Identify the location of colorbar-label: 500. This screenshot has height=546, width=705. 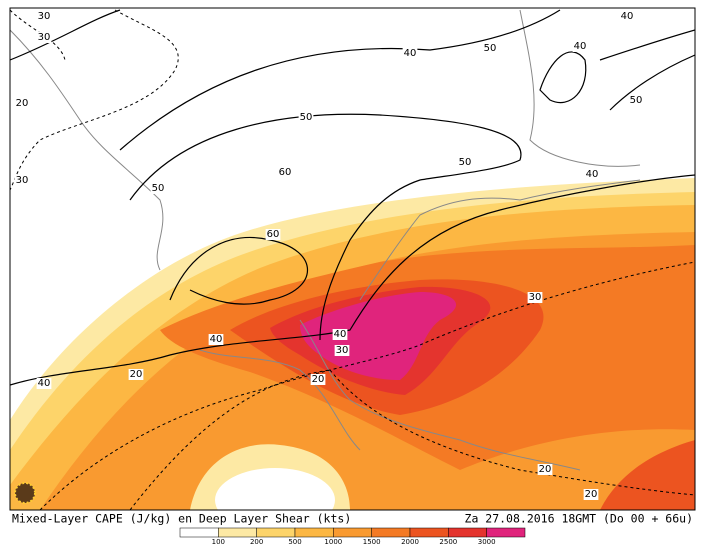
(294, 542).